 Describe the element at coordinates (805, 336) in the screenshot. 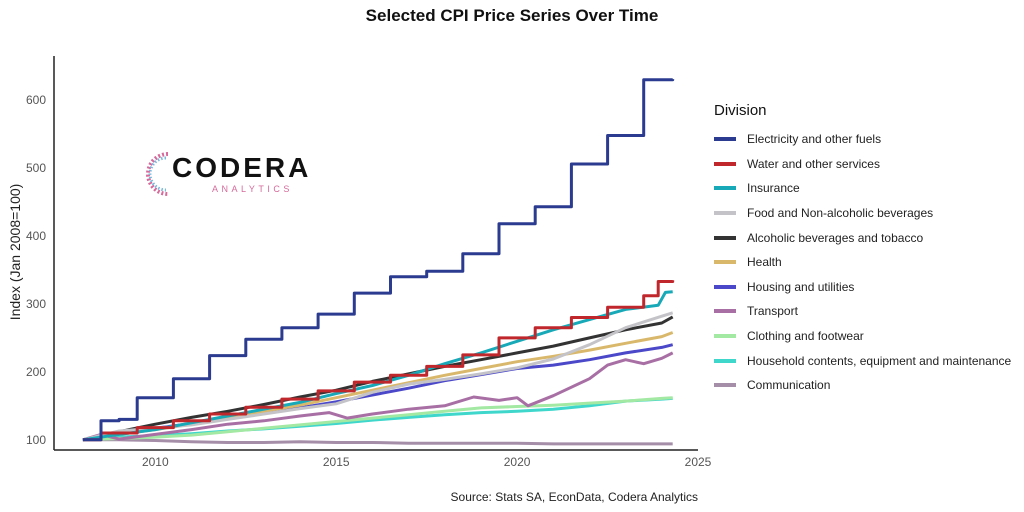

I see `legend-label: Clothing and footwear` at that location.